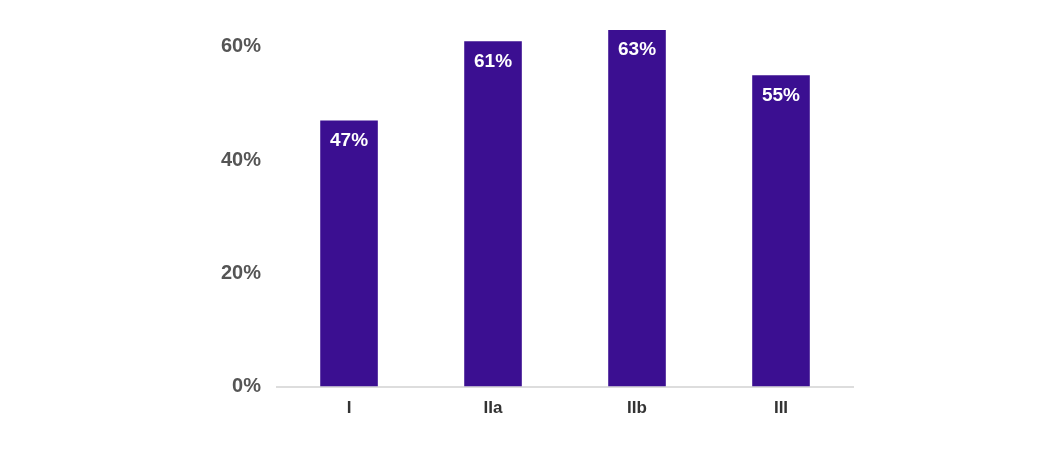 Image resolution: width=1056 pixels, height=459 pixels. I want to click on x-tick-label: I, so click(349, 408).